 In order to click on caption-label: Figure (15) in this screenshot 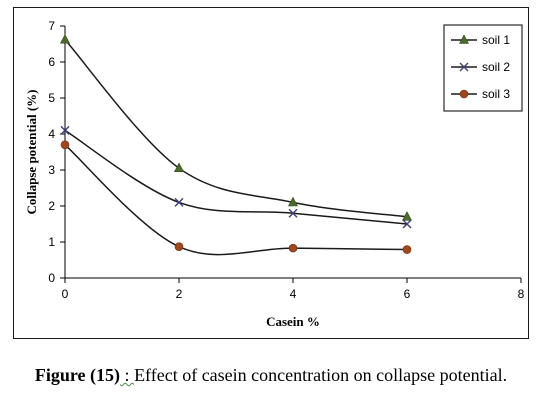, I will do `click(77, 375)`.